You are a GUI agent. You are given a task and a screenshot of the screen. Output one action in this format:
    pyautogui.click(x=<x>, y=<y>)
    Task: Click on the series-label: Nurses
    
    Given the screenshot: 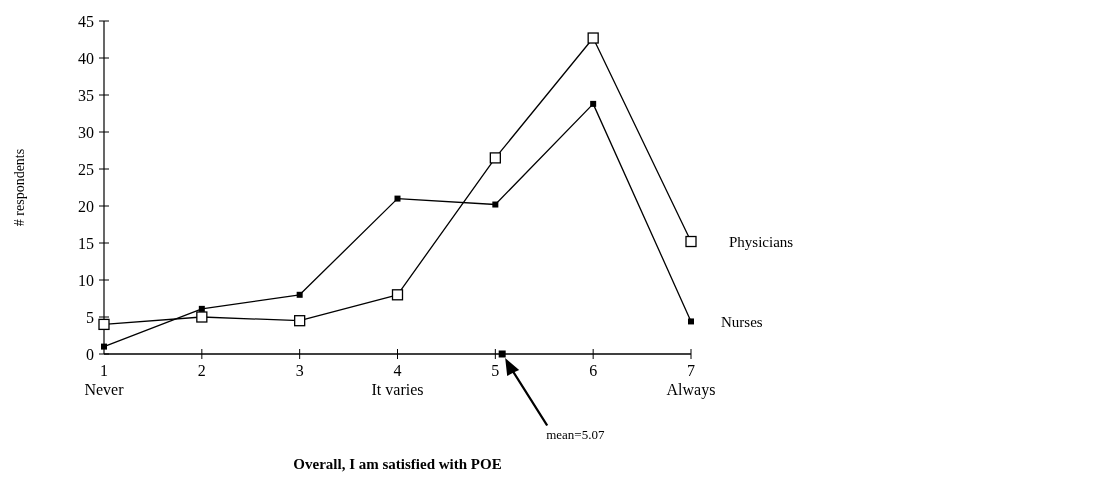 What is the action you would take?
    pyautogui.click(x=742, y=321)
    